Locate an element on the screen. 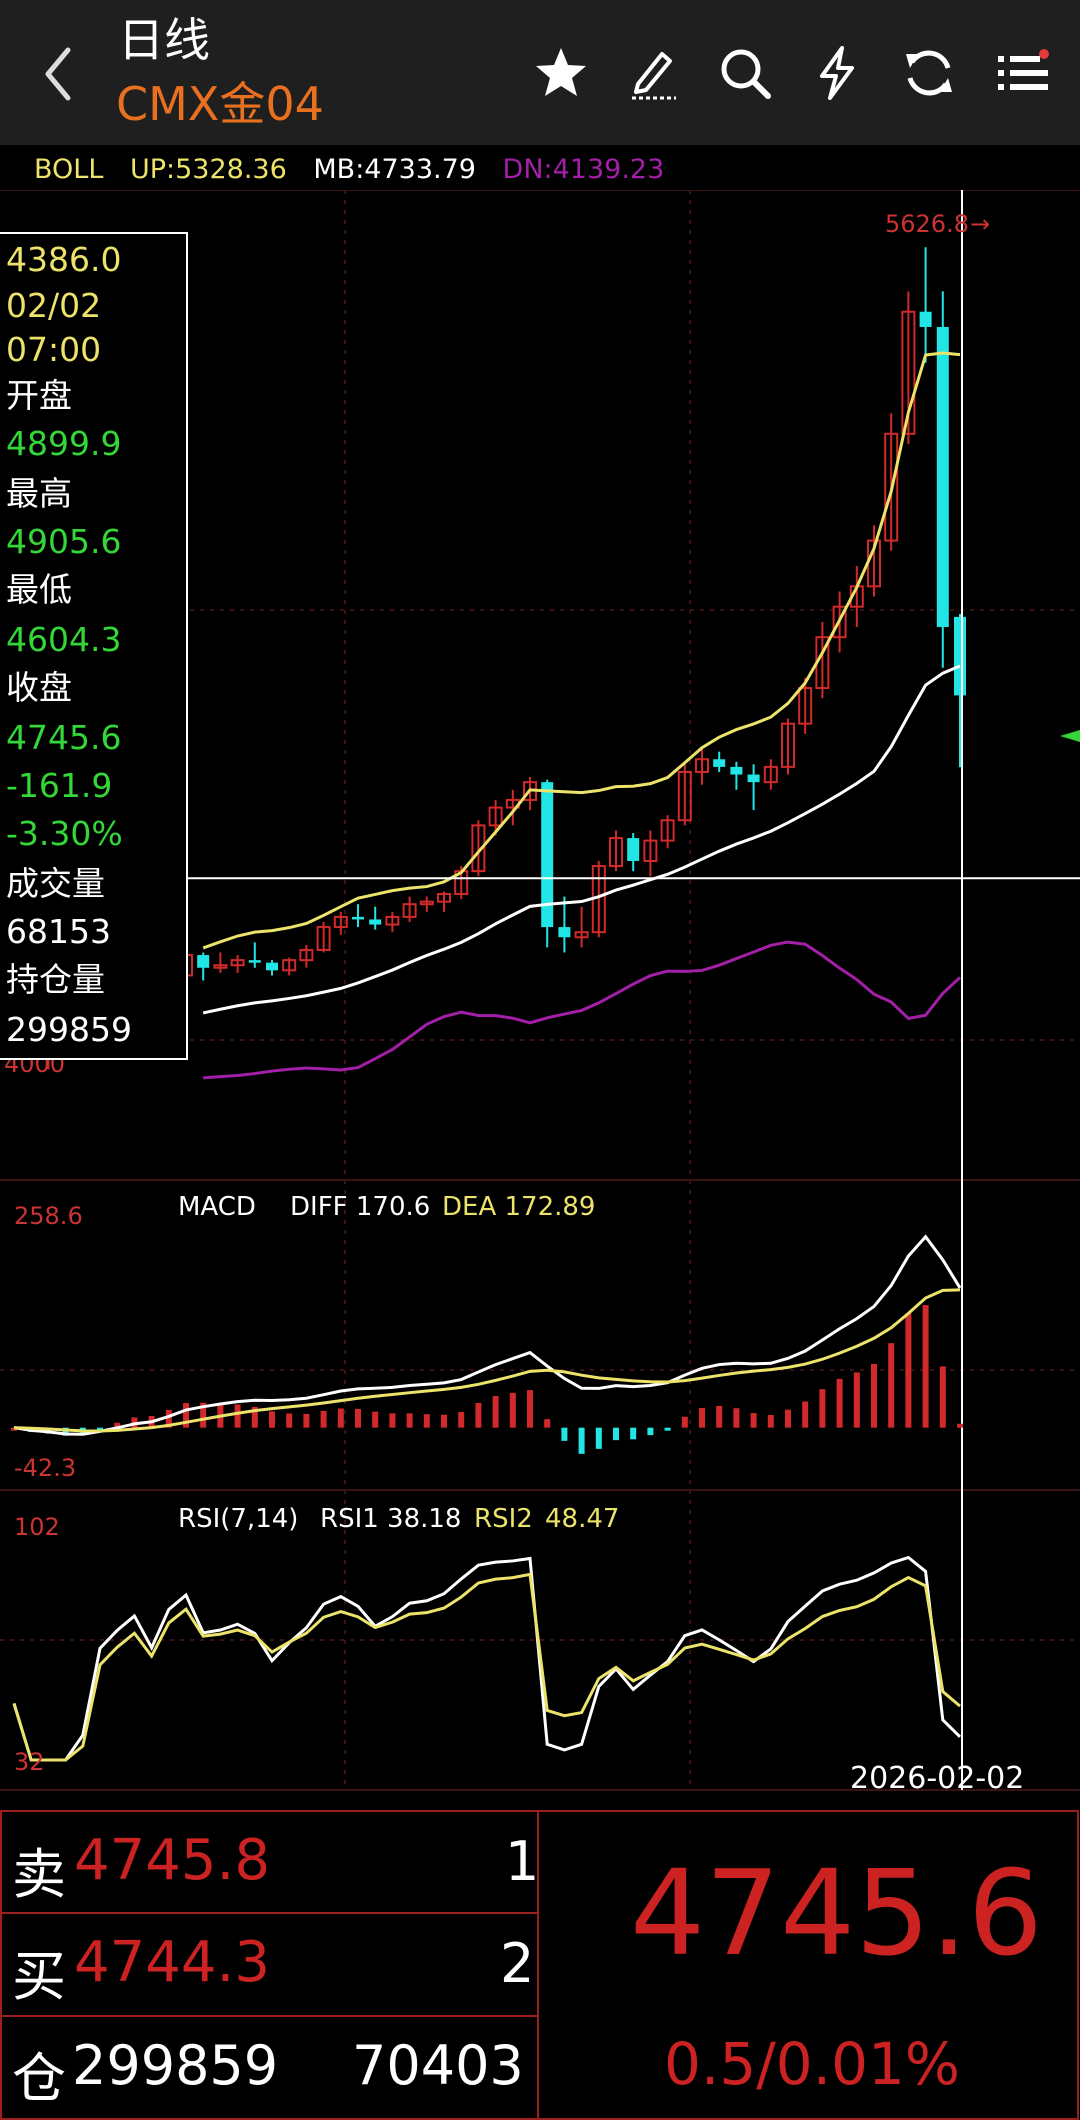 The width and height of the screenshot is (1080, 2120). info-change: -161.9 is located at coordinates (59, 785).